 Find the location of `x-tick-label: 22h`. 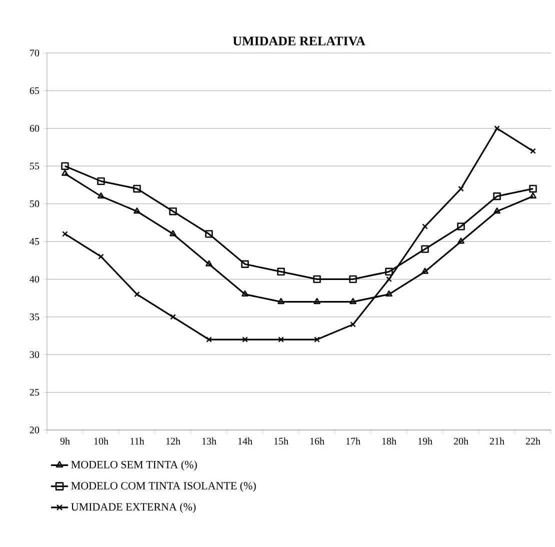

x-tick-label: 22h is located at coordinates (533, 441).